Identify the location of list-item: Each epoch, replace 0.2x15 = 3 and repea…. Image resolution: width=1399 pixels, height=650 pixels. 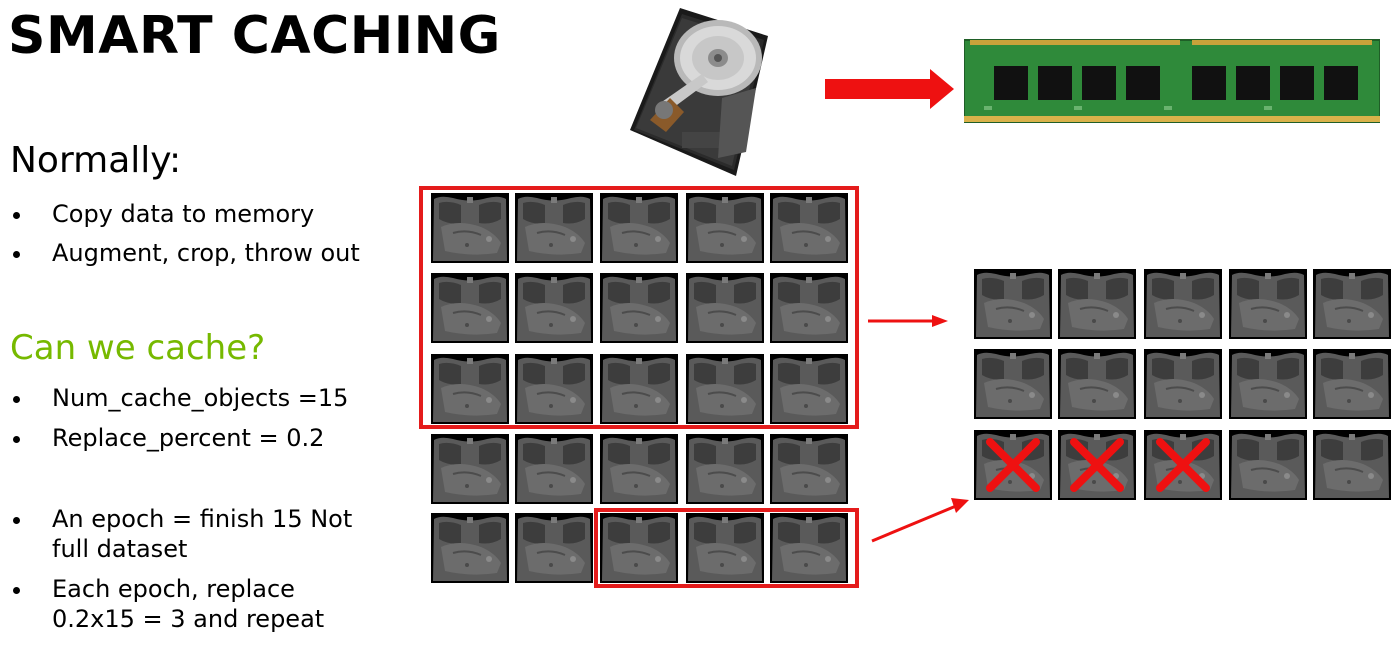
(186, 604).